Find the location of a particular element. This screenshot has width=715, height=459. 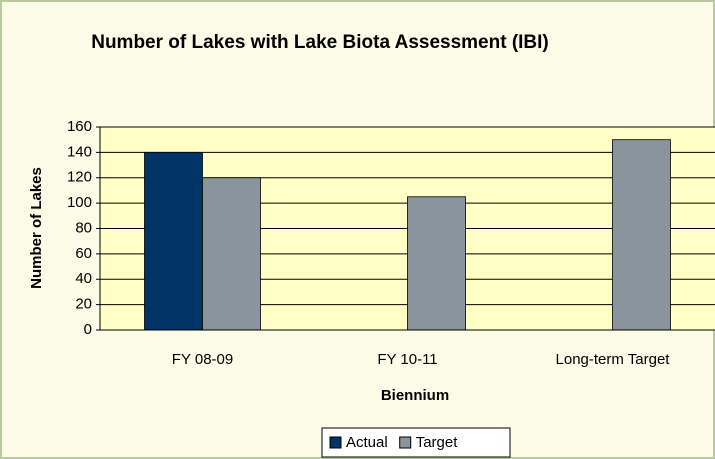

y-tick-label: 100 is located at coordinates (79, 202).